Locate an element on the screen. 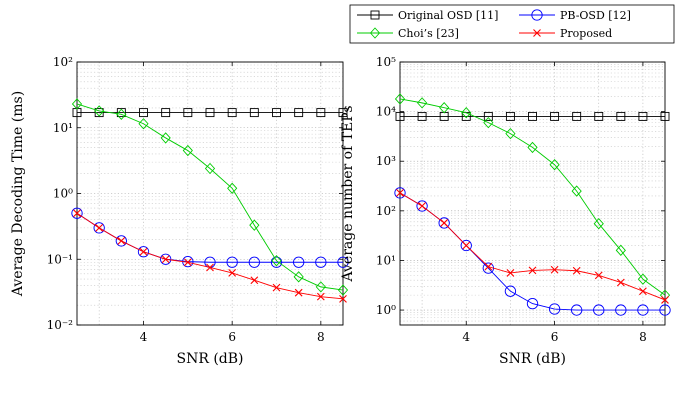 Image resolution: width=680 pixels, height=395 pixels. y-tick-label: 10⁻² is located at coordinates (60, 325).